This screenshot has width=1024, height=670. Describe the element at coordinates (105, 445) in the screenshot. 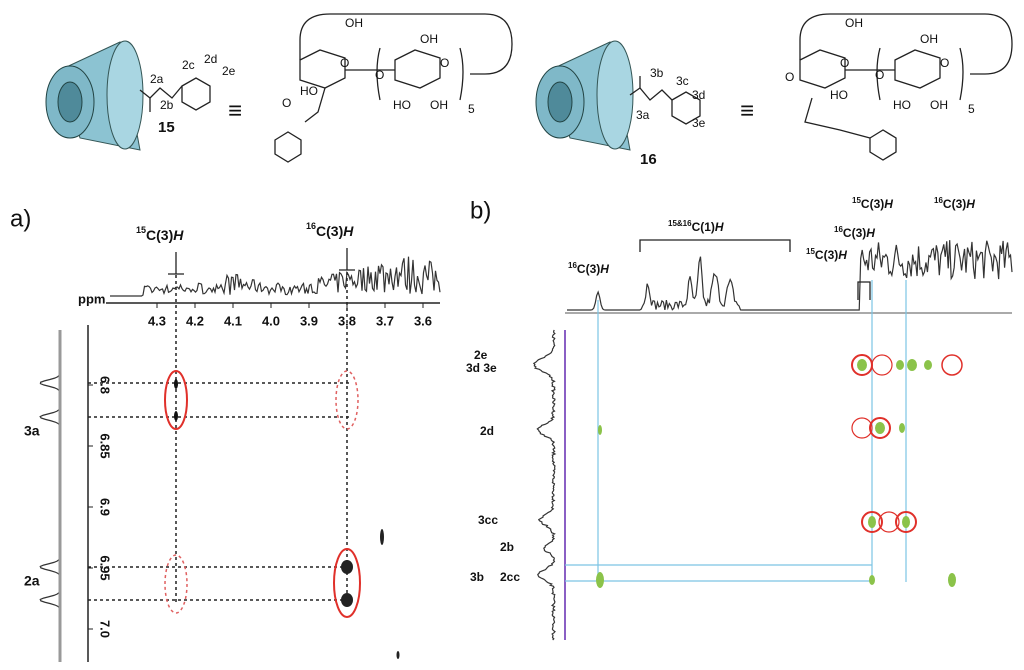

I see `y-tick-label: 6.85` at that location.